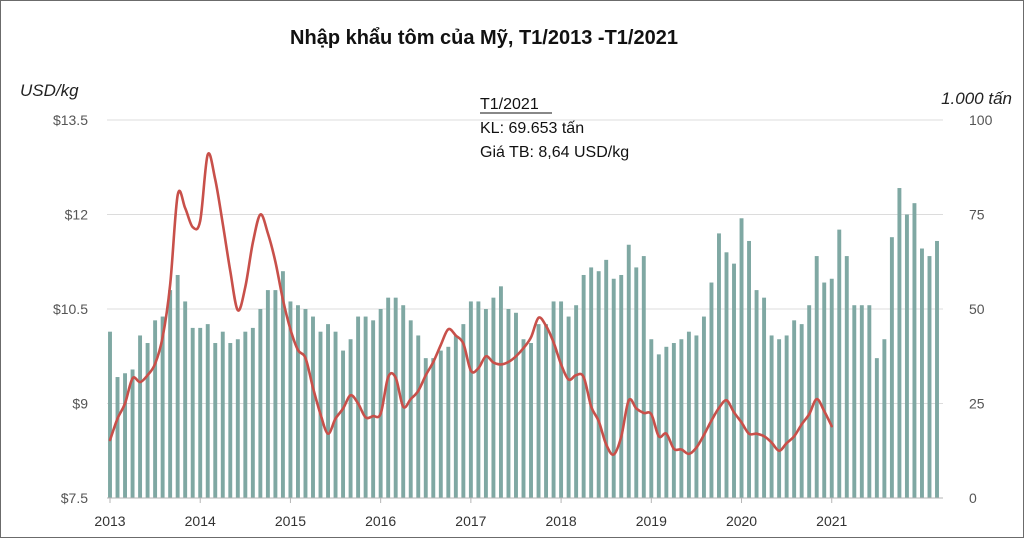 The width and height of the screenshot is (1024, 538). I want to click on right-tick-label: 25, so click(977, 404).